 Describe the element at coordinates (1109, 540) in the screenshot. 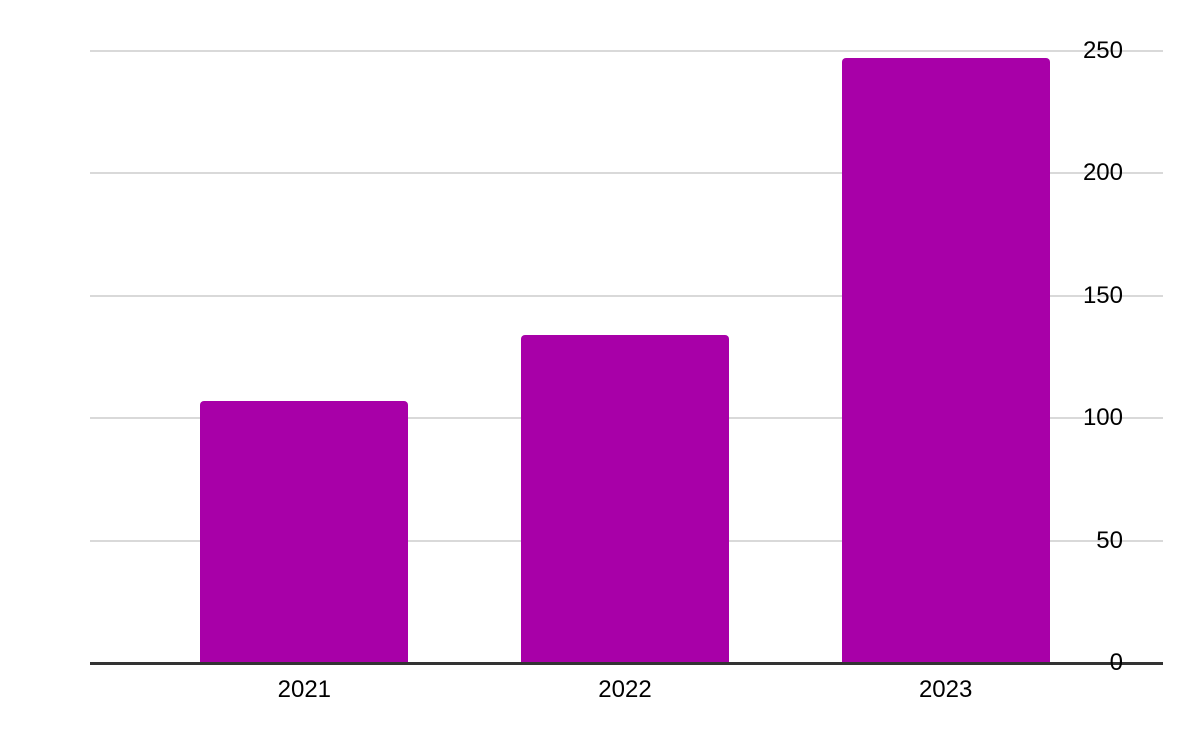

I see `y-tick-label-50: 50` at that location.